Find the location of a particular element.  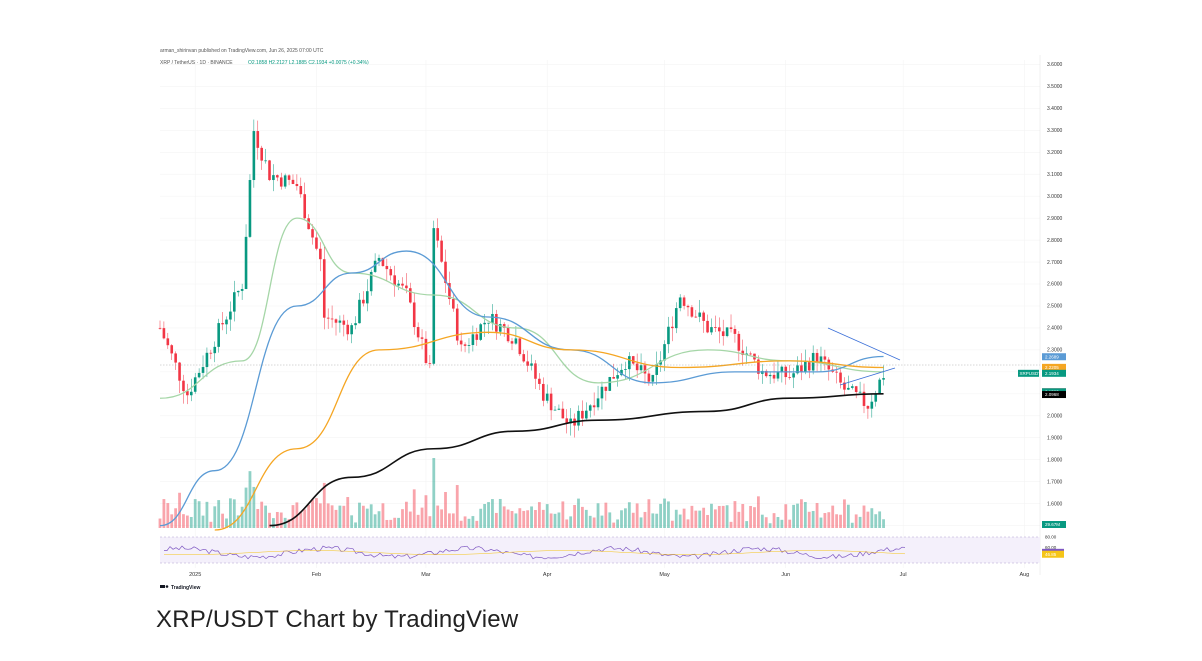

rsi-tag is located at coordinates (1053, 554).